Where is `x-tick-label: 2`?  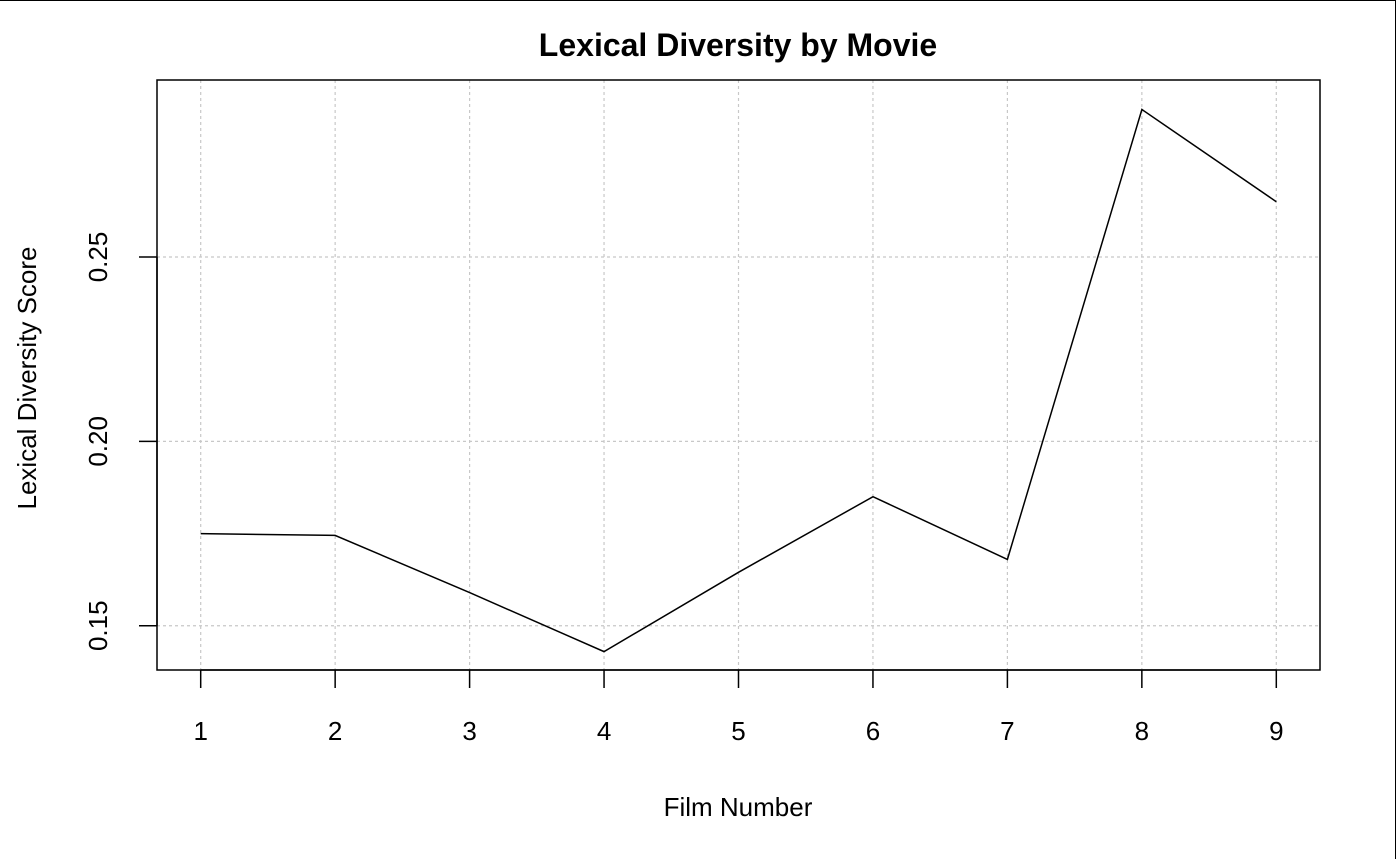 x-tick-label: 2 is located at coordinates (335, 731).